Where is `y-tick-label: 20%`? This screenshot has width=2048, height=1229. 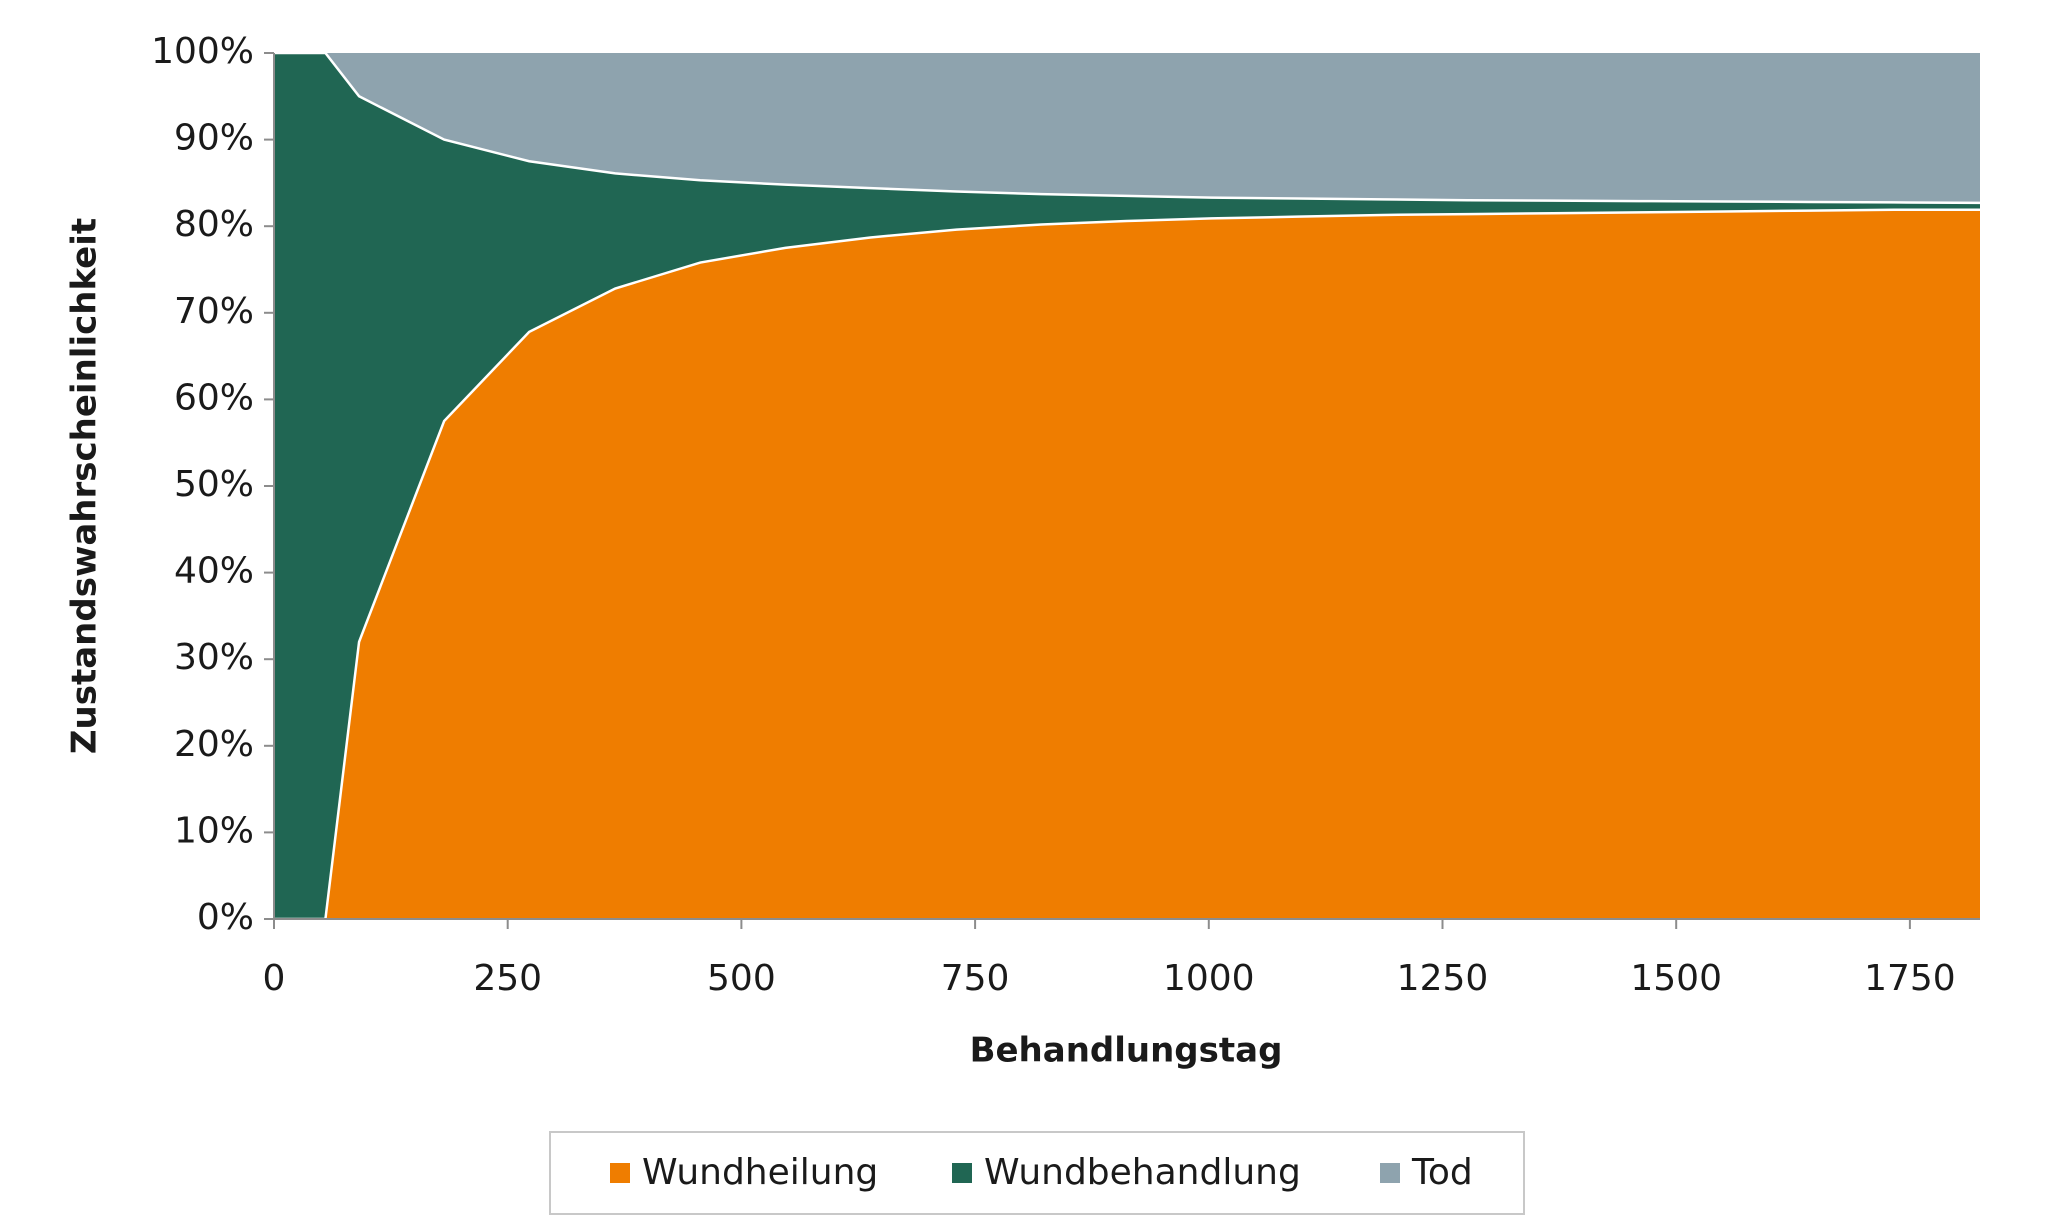 y-tick-label: 20% is located at coordinates (214, 744).